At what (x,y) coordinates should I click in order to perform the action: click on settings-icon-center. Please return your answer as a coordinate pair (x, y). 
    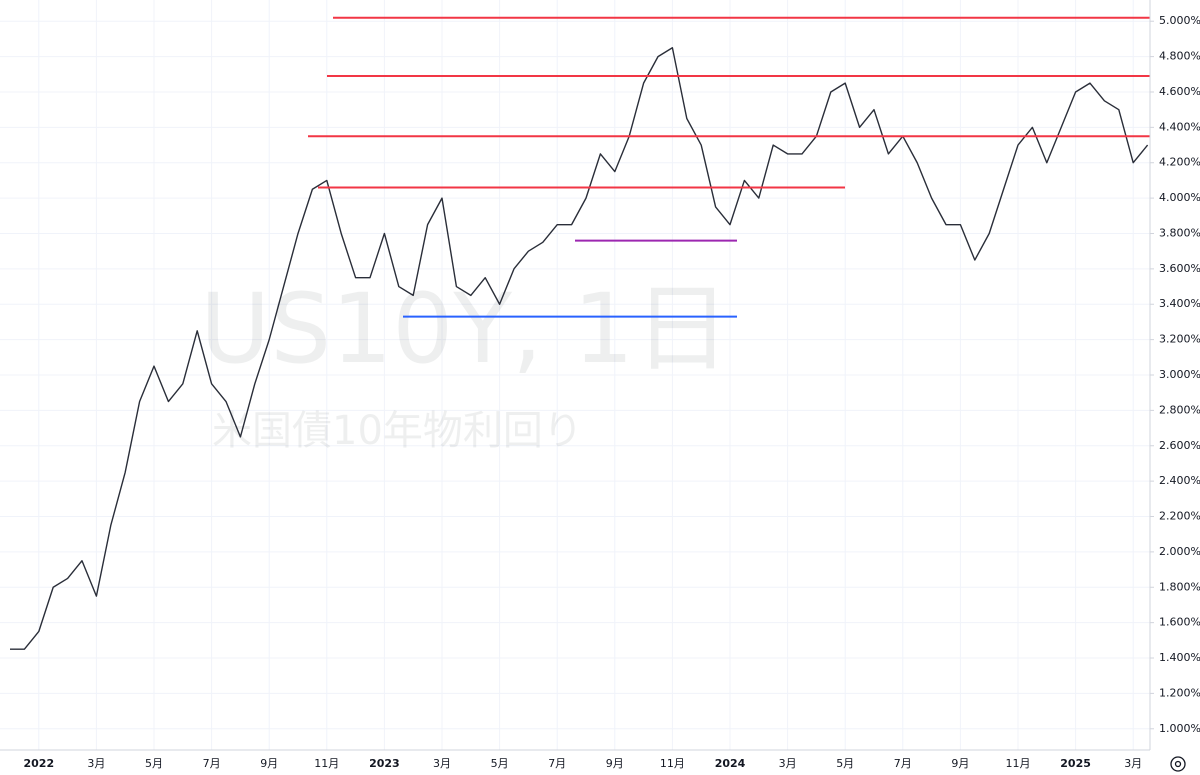
    Looking at the image, I should click on (1178, 764).